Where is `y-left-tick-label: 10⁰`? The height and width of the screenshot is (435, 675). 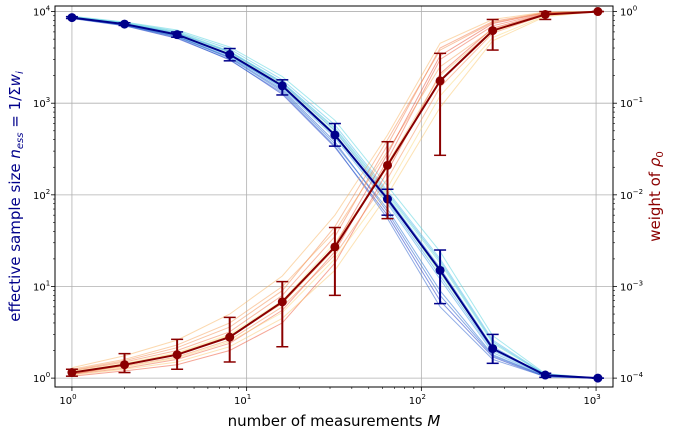
y-left-tick-label: 10⁰ is located at coordinates (41, 378).